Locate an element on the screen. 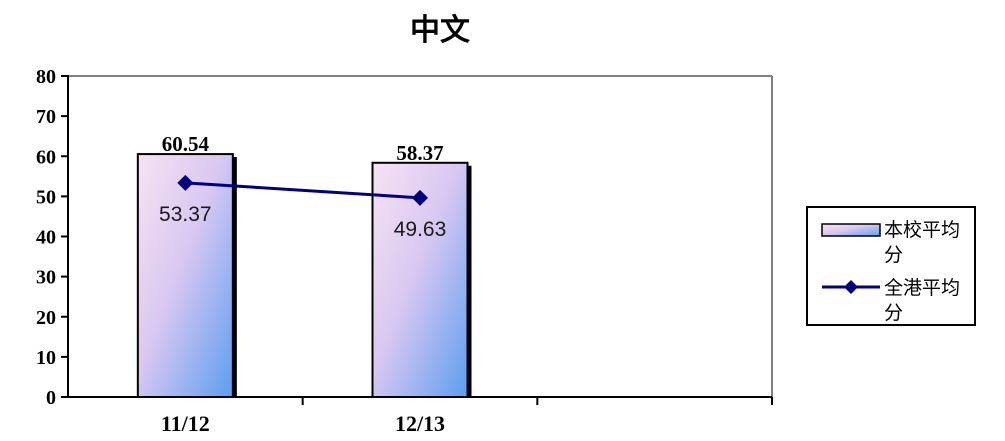  x-category-label: 11/12 is located at coordinates (185, 423).